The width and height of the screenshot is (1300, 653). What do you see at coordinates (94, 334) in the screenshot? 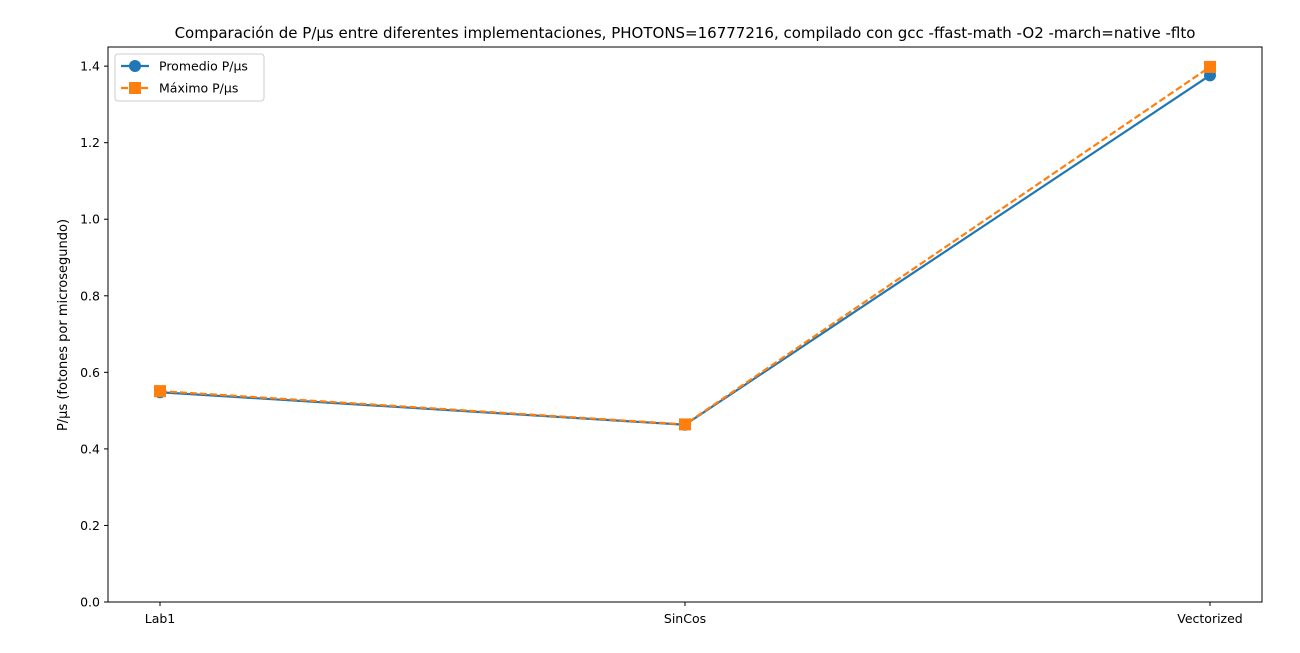
I see `y-axis: 0.0 0.2 0.4 0.6 0.8 1.0 1.2 1.4` at bounding box center [94, 334].